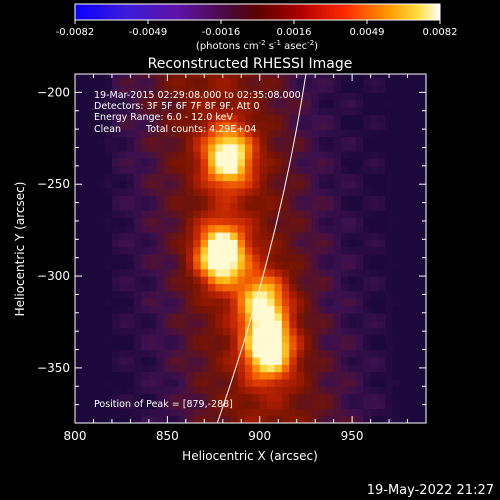  Describe the element at coordinates (53, 368) in the screenshot. I see `y-tick-label: −350` at that location.